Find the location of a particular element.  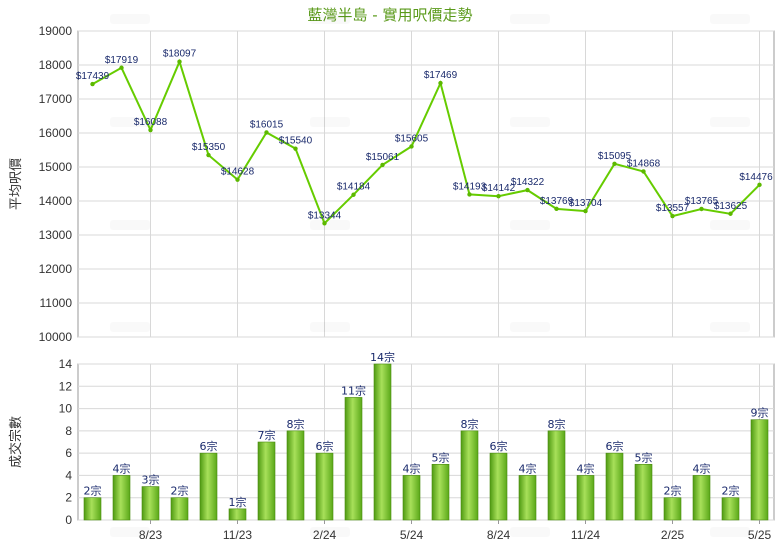

bar-y-tick-label: 0 is located at coordinates (68, 520).